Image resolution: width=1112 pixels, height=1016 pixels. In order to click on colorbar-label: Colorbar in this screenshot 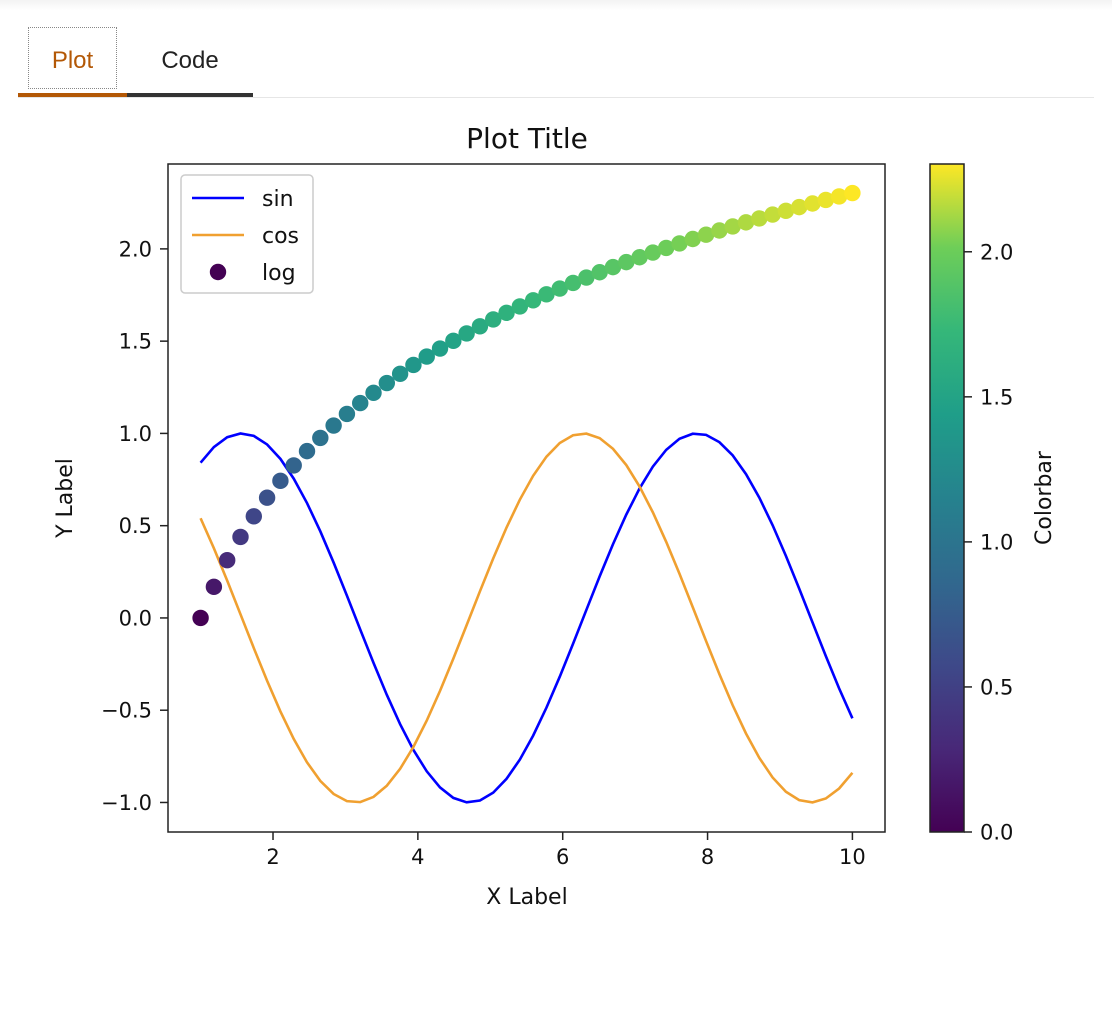, I will do `click(1044, 497)`.